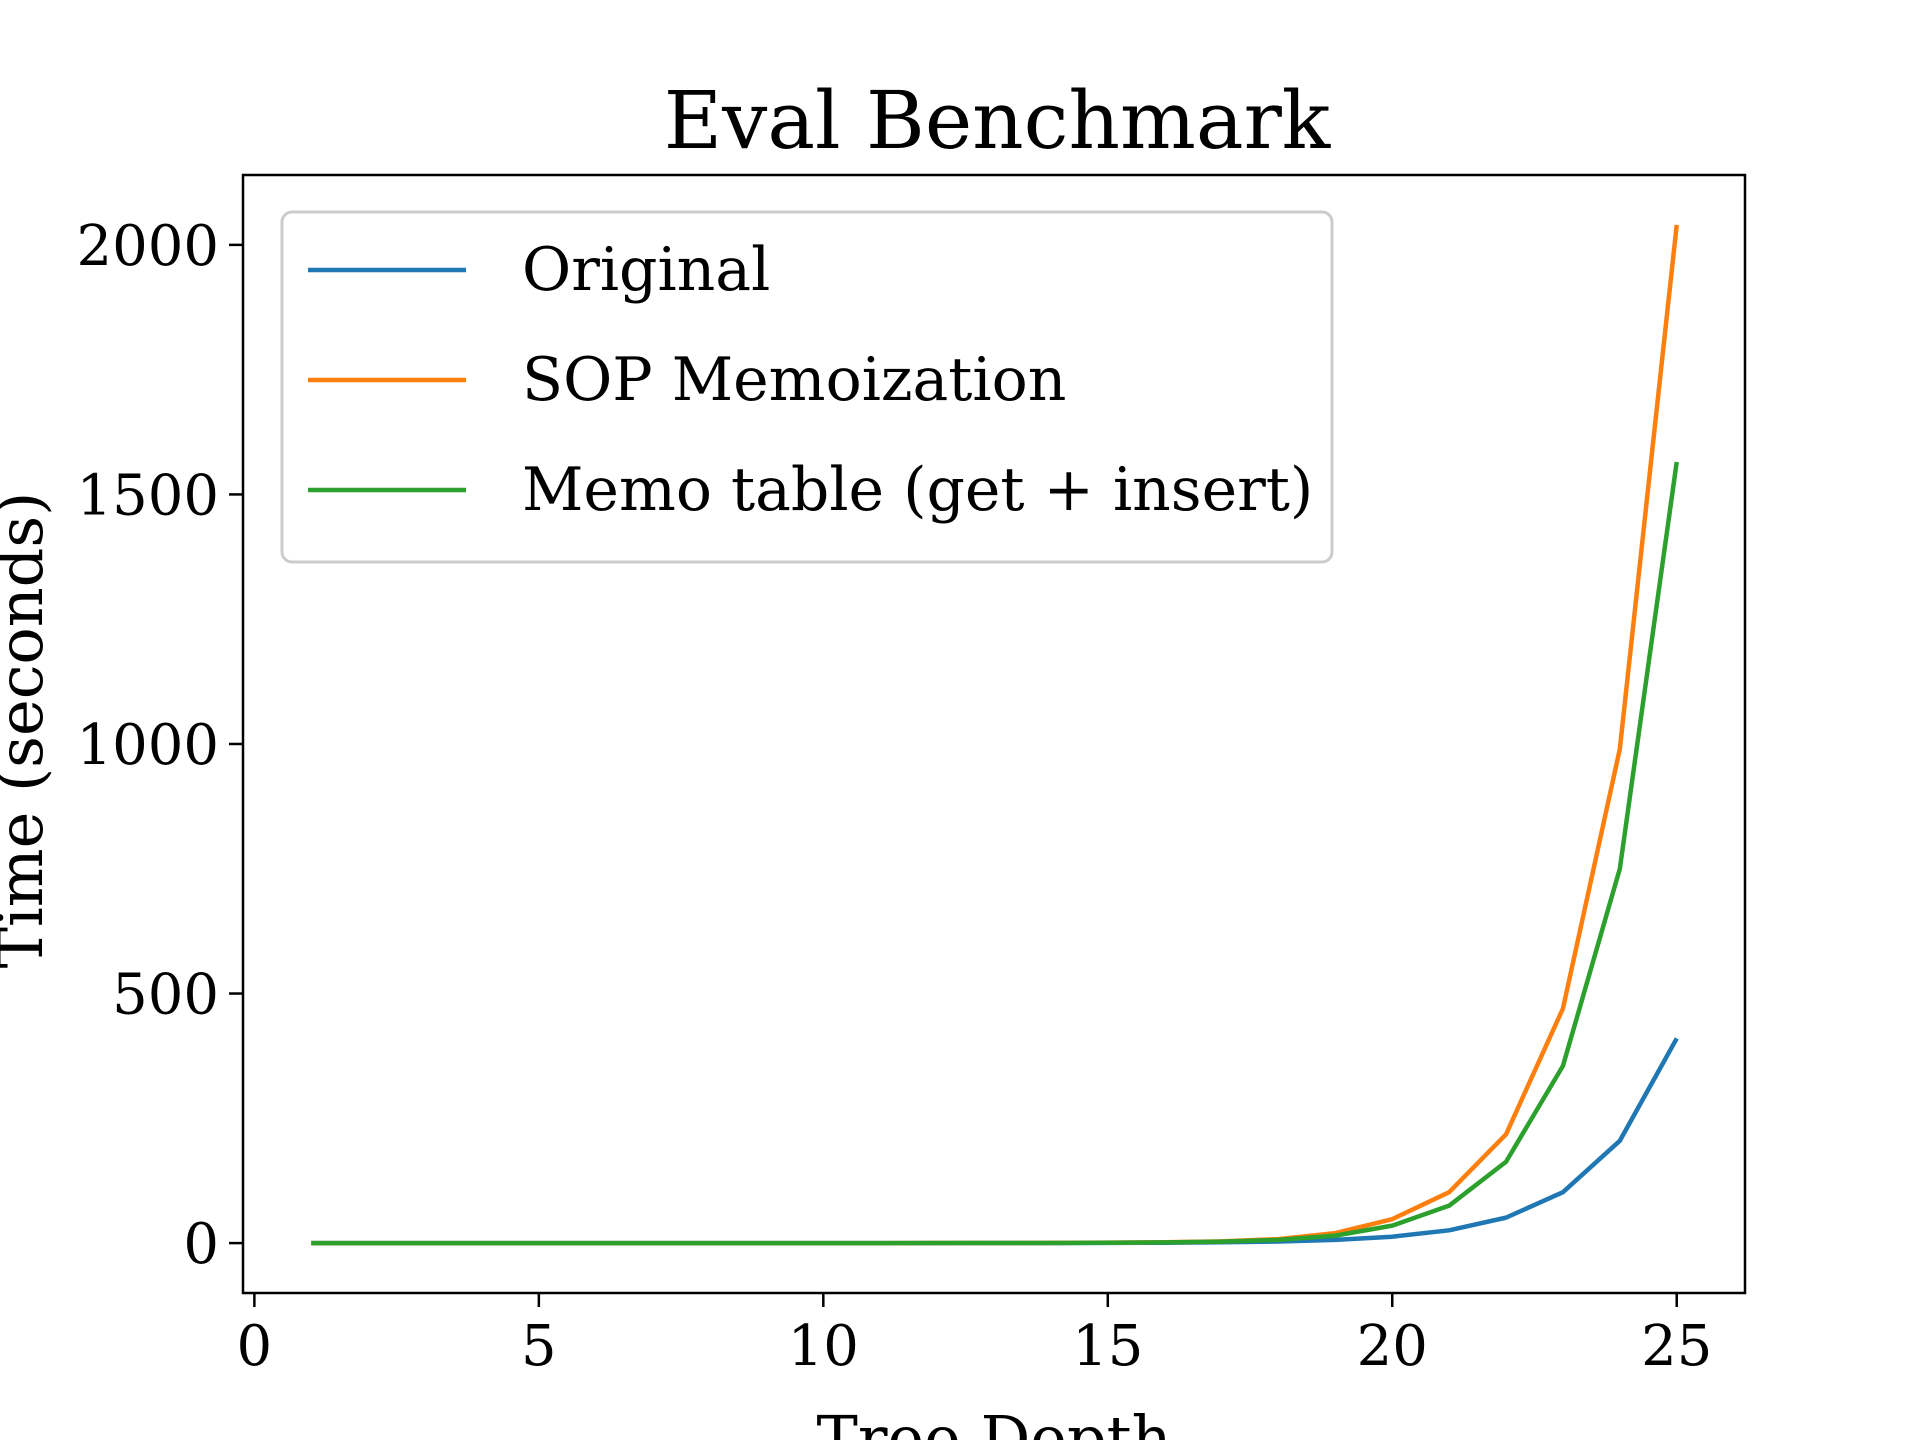 The image size is (1920, 1440). What do you see at coordinates (147, 495) in the screenshot?
I see `y-tick-label: 1500` at bounding box center [147, 495].